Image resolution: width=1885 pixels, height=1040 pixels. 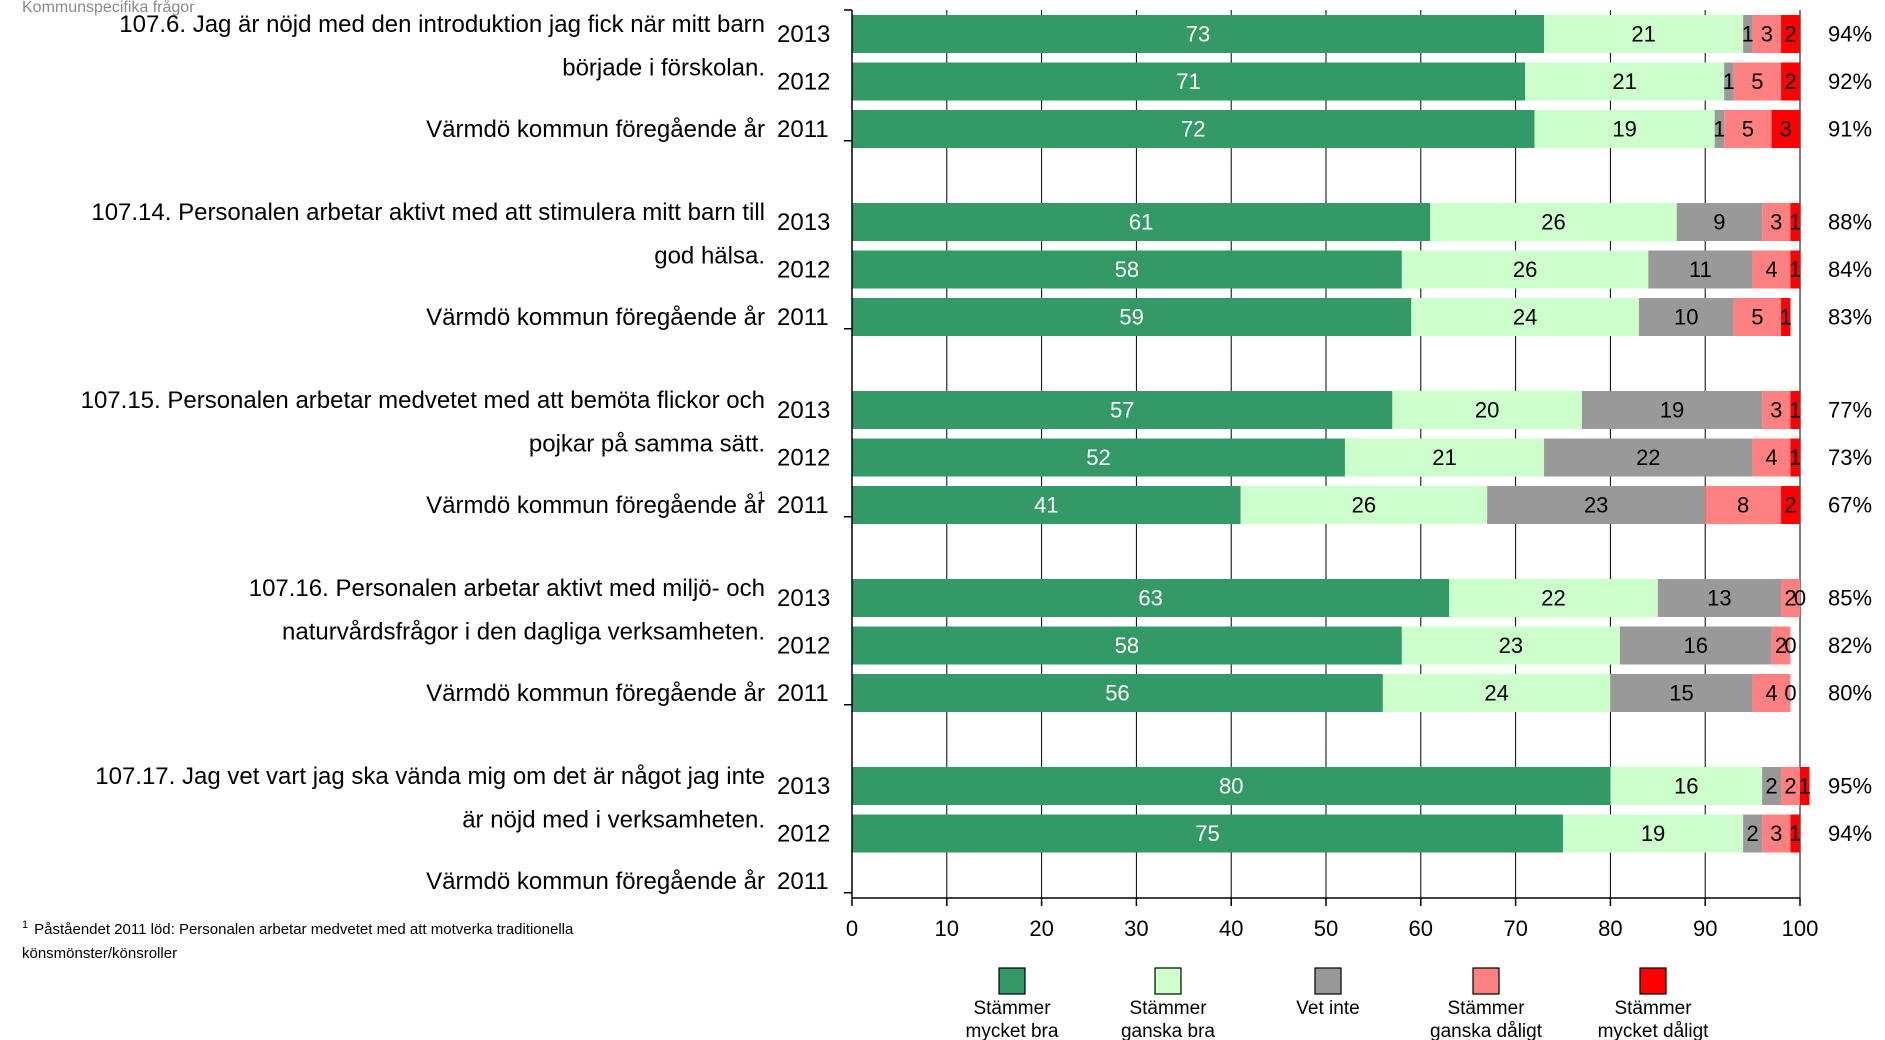 I want to click on total-percent-label: 82%, so click(x=1850, y=645).